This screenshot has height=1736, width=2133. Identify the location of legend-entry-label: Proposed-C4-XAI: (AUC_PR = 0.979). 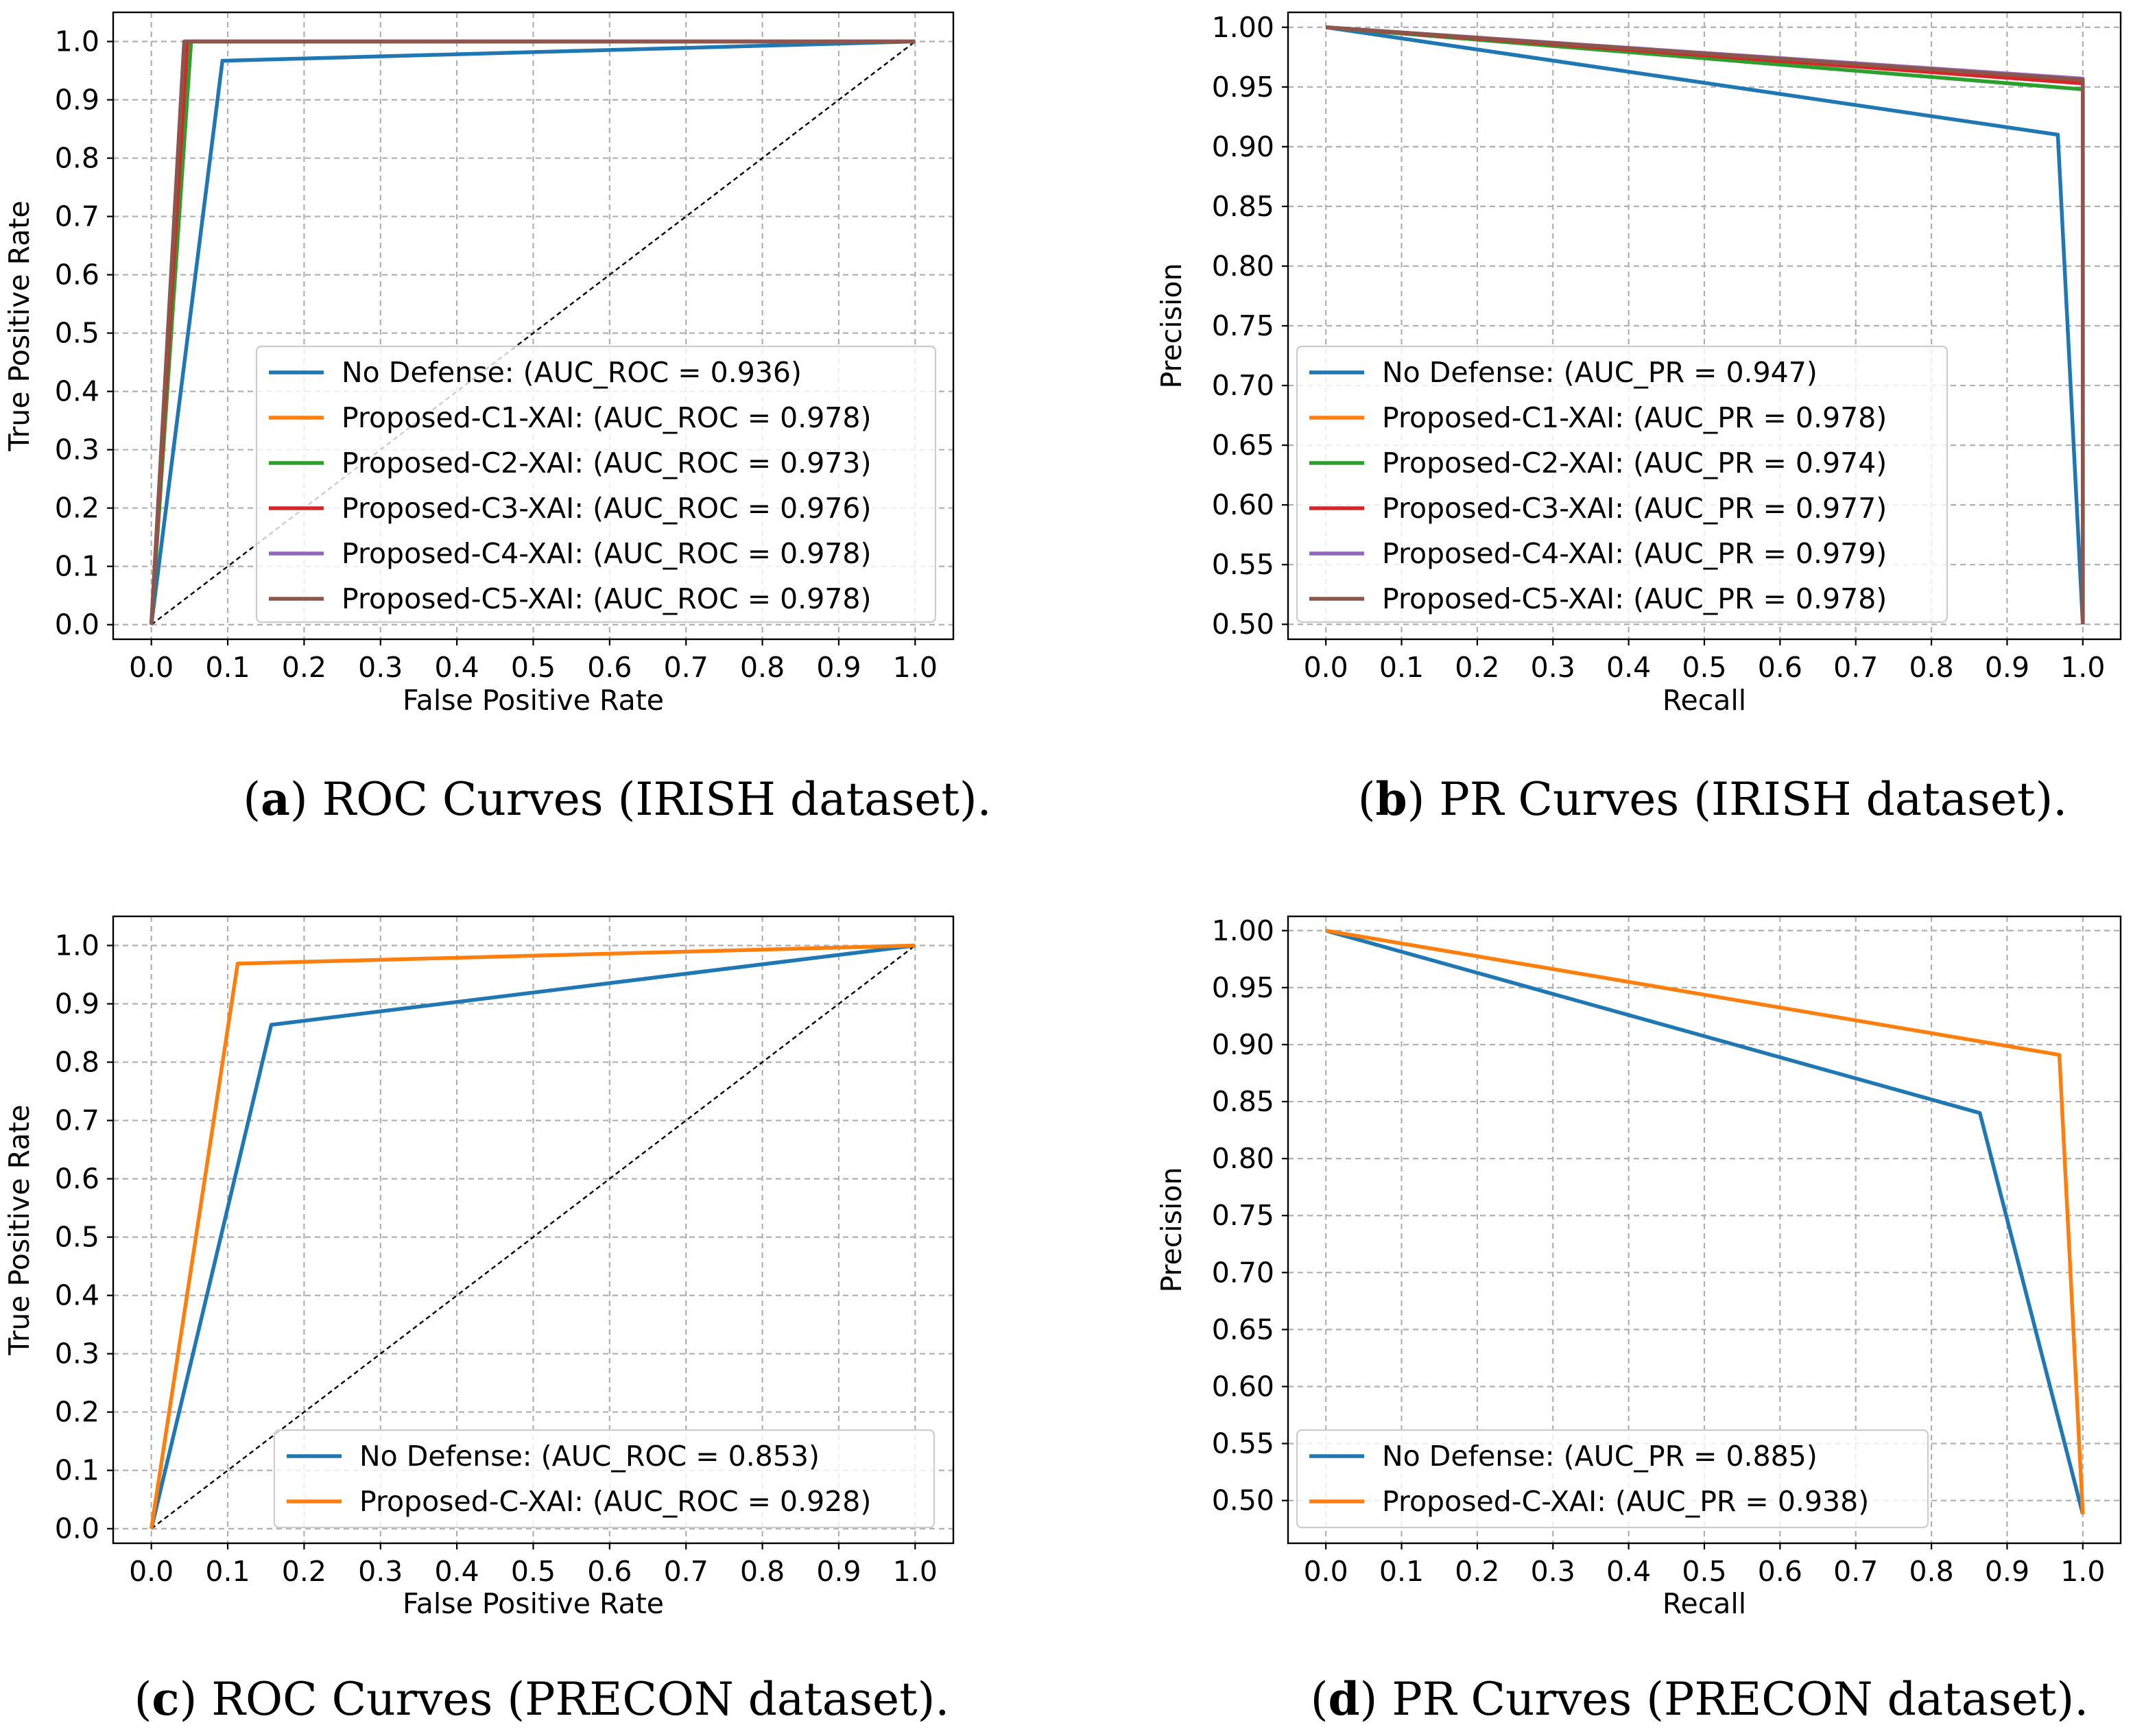
(1634, 553).